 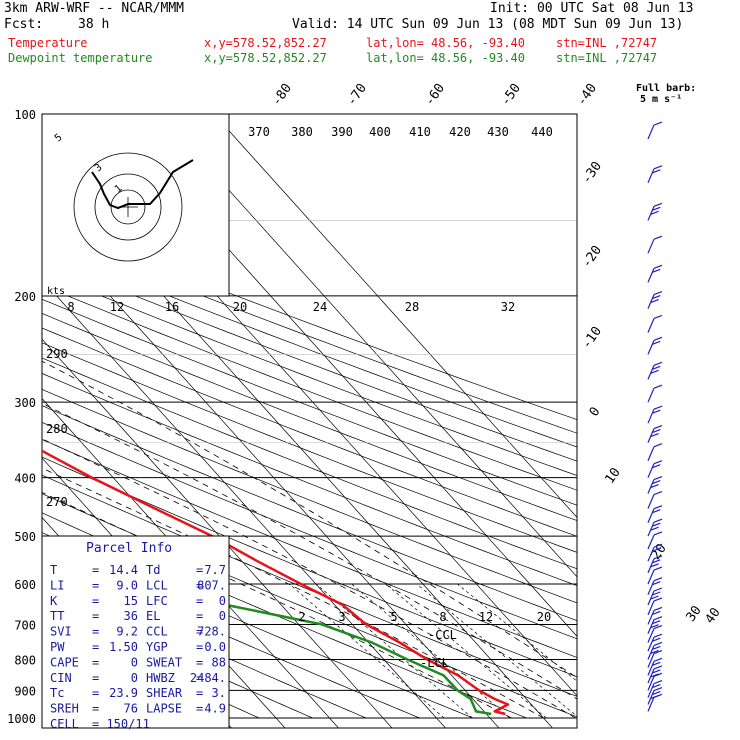 I want to click on dry-adiabat-line, so click(x=204, y=646).